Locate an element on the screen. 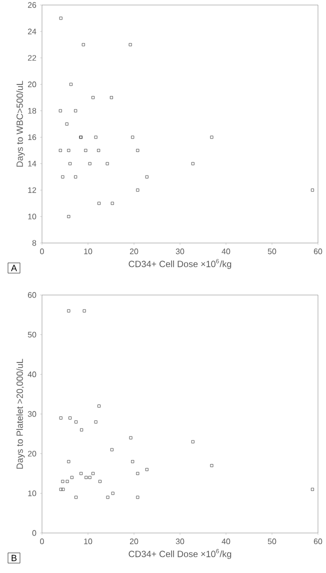 Image resolution: width=326 pixels, height=573 pixels. y-tick-label: 0 is located at coordinates (34, 533).